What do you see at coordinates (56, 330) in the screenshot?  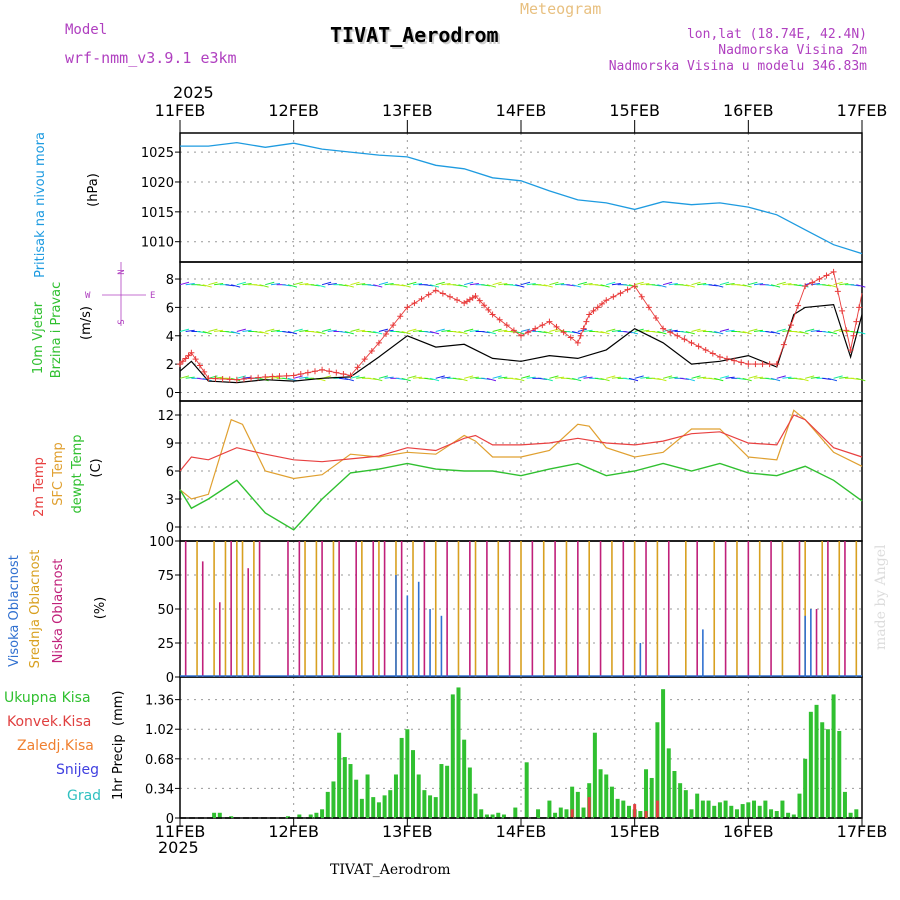 I see `wind-ylabel-2: Brzina i Pravac` at bounding box center [56, 330].